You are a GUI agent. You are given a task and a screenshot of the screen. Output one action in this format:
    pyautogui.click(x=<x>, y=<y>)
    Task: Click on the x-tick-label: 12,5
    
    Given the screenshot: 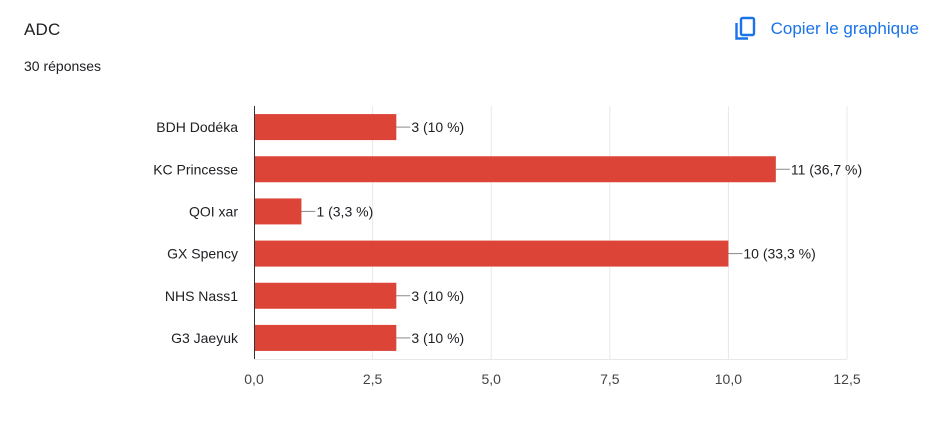 What is the action you would take?
    pyautogui.click(x=846, y=379)
    